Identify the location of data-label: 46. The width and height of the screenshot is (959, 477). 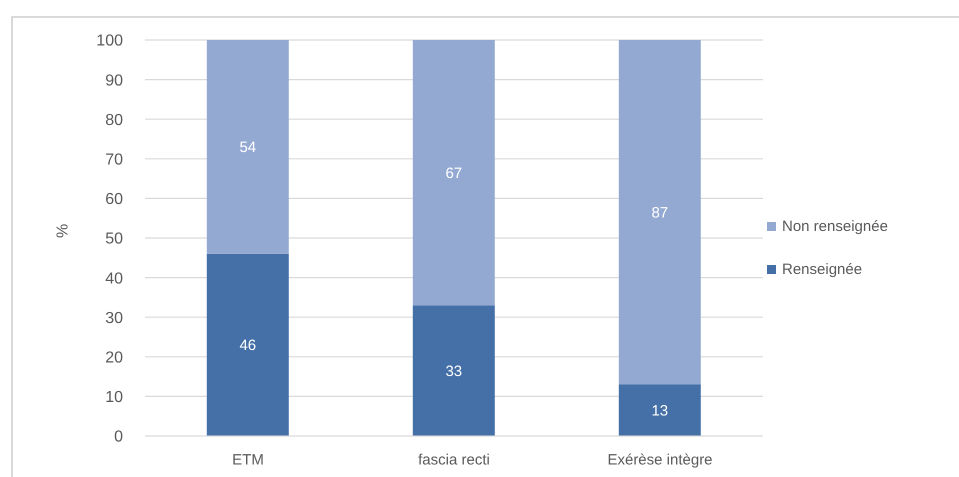
(247, 345).